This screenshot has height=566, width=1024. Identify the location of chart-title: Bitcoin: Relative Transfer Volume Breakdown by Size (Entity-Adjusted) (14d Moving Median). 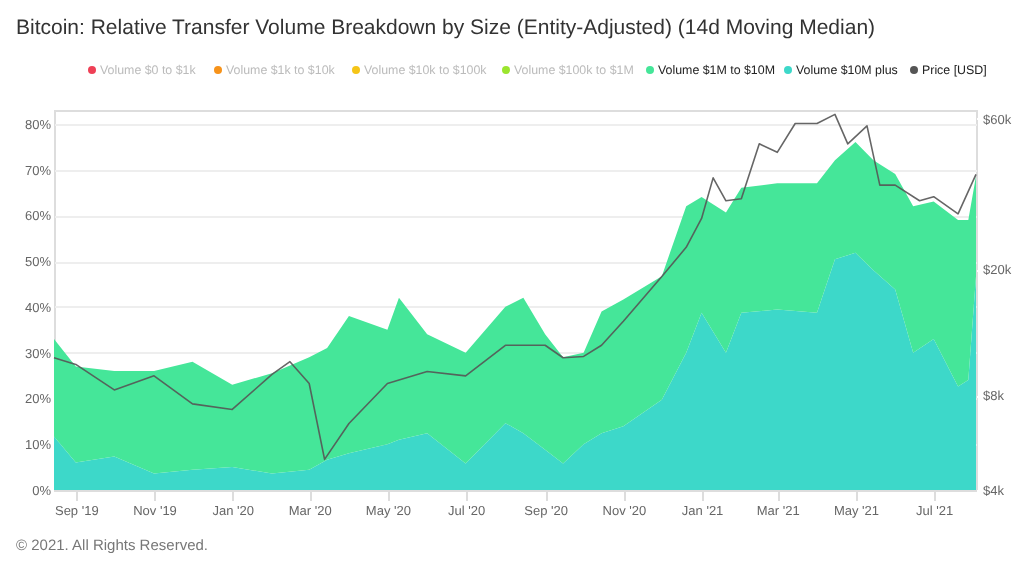
(446, 28).